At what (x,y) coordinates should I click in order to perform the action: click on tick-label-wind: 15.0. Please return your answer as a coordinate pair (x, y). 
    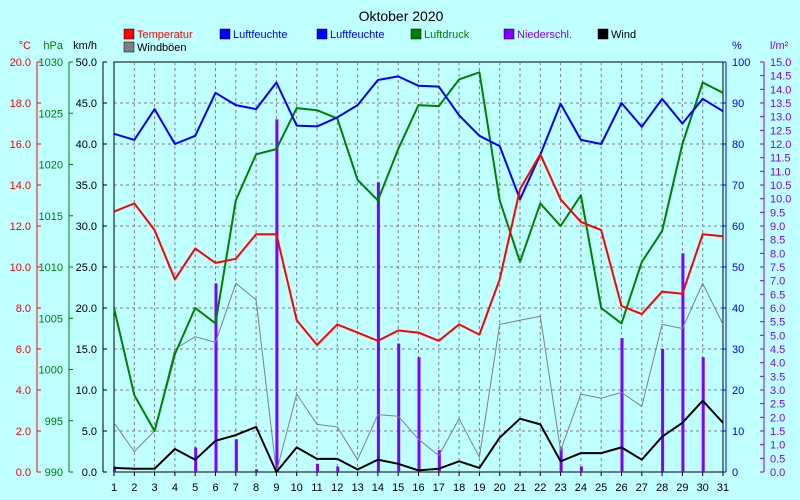
    Looking at the image, I should click on (86, 350).